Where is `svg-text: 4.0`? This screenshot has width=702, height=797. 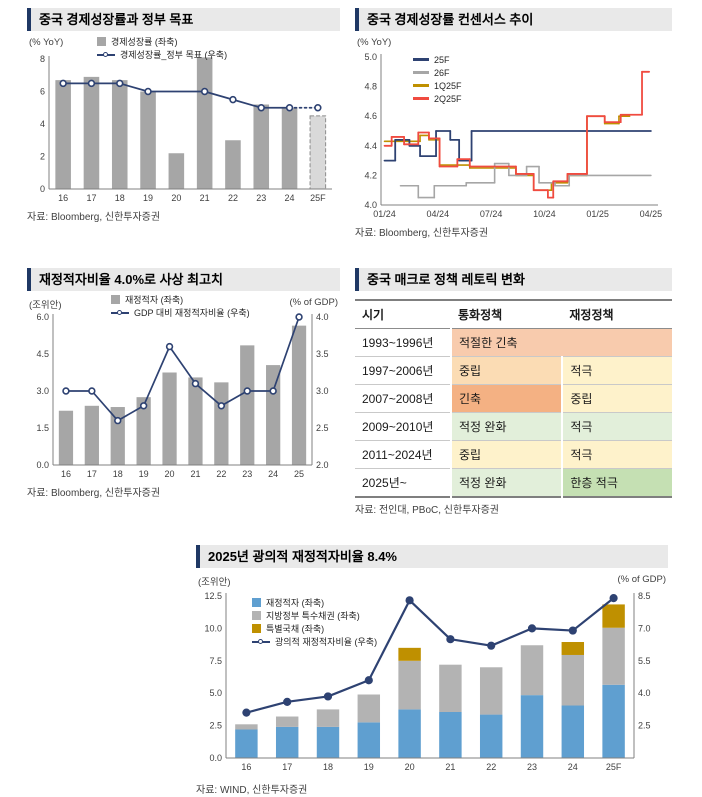
svg-text: 4.0 is located at coordinates (322, 317).